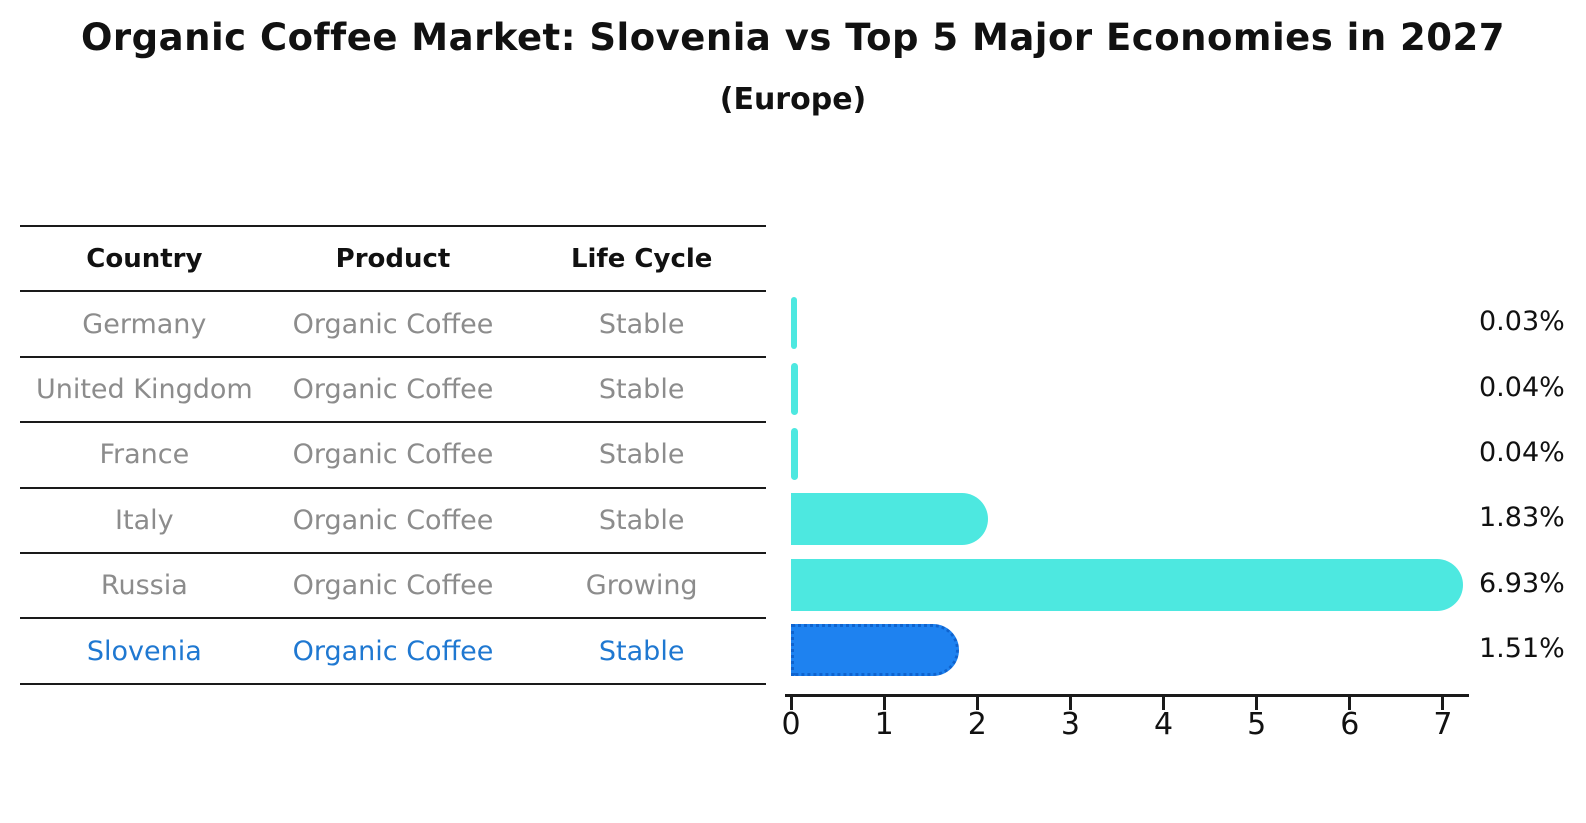 This screenshot has height=823, width=1586. Describe the element at coordinates (144, 651) in the screenshot. I see `cell-country: Slovenia` at that location.